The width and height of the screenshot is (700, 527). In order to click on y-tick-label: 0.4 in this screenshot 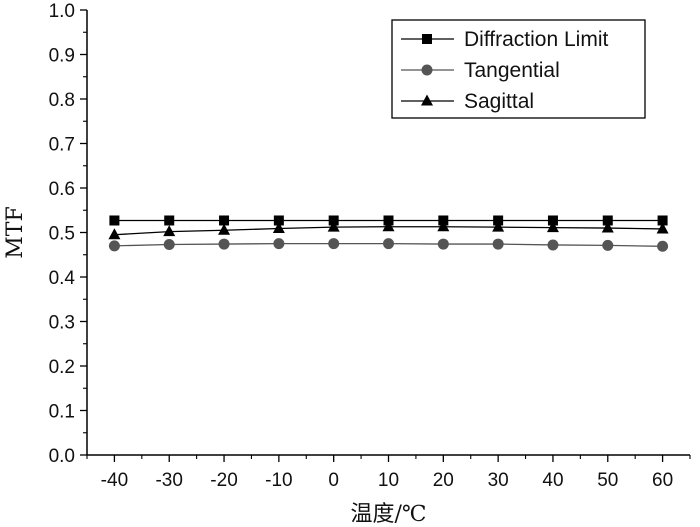, I will do `click(62, 278)`.